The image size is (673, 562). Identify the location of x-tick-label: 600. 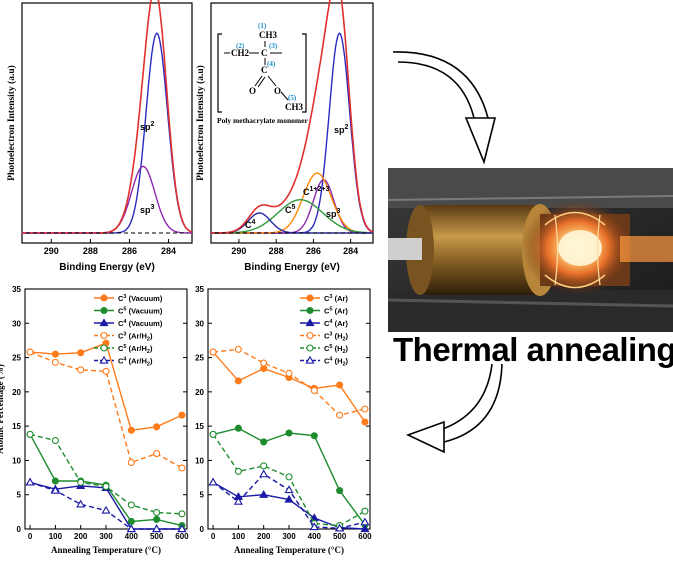
(365, 536).